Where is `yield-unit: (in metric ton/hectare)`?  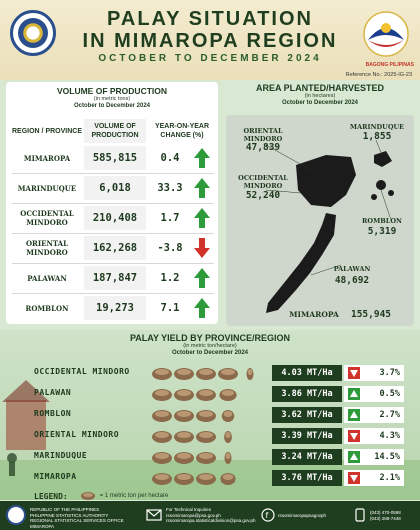 yield-unit: (in metric ton/hectare) is located at coordinates (210, 346).